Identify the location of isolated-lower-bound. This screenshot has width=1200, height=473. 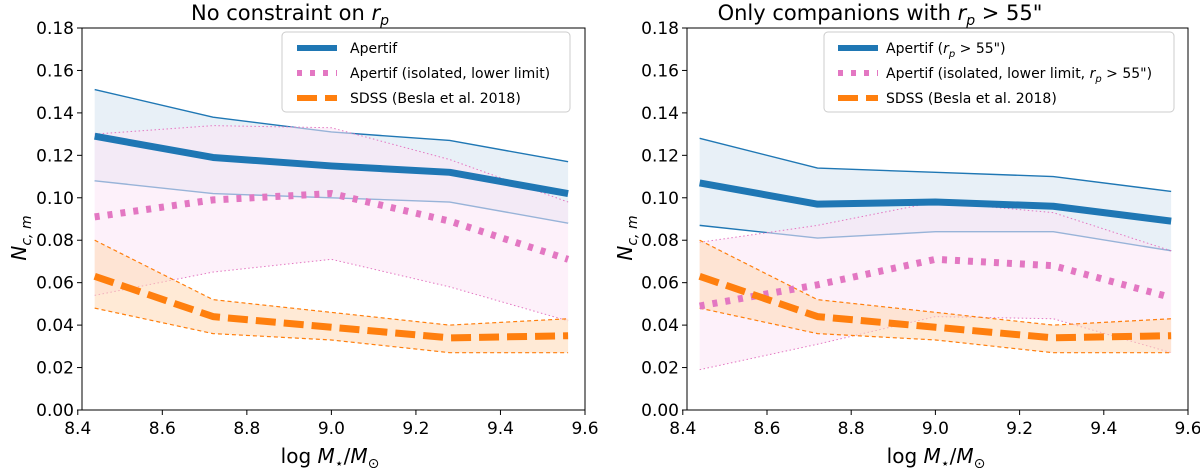
(331, 290).